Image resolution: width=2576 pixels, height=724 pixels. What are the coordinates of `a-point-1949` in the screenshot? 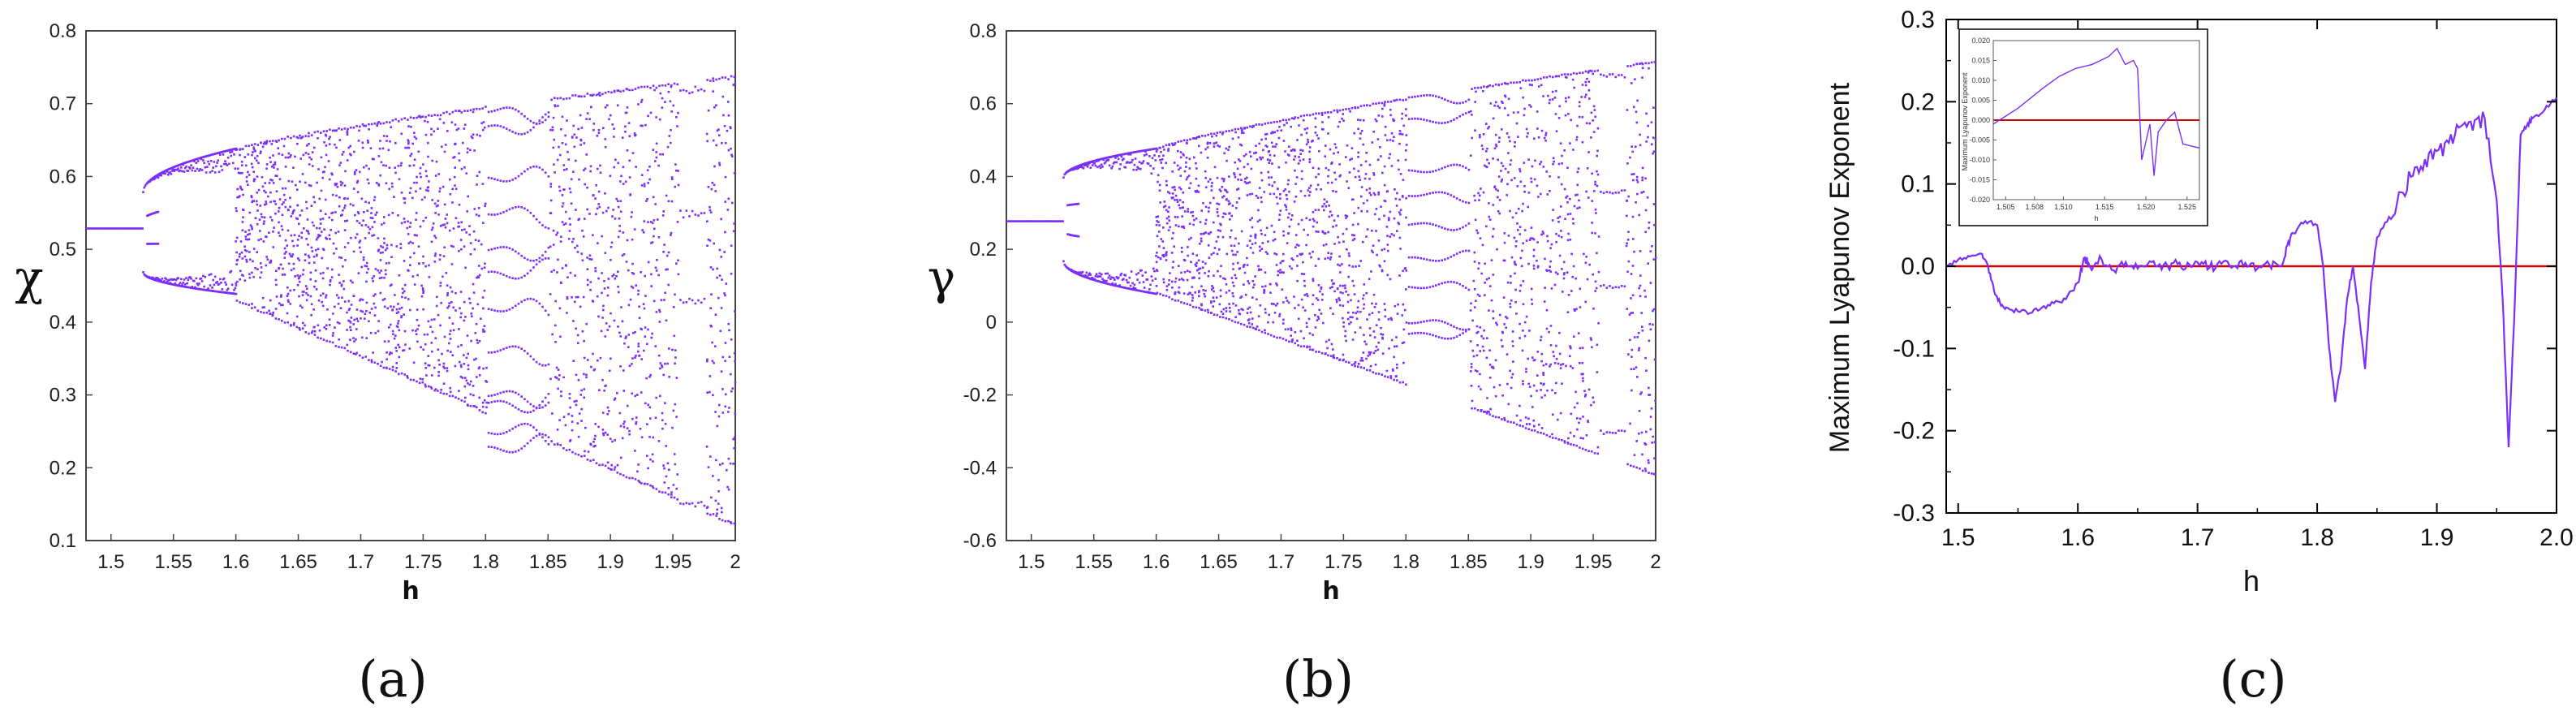 It's located at (531, 441).